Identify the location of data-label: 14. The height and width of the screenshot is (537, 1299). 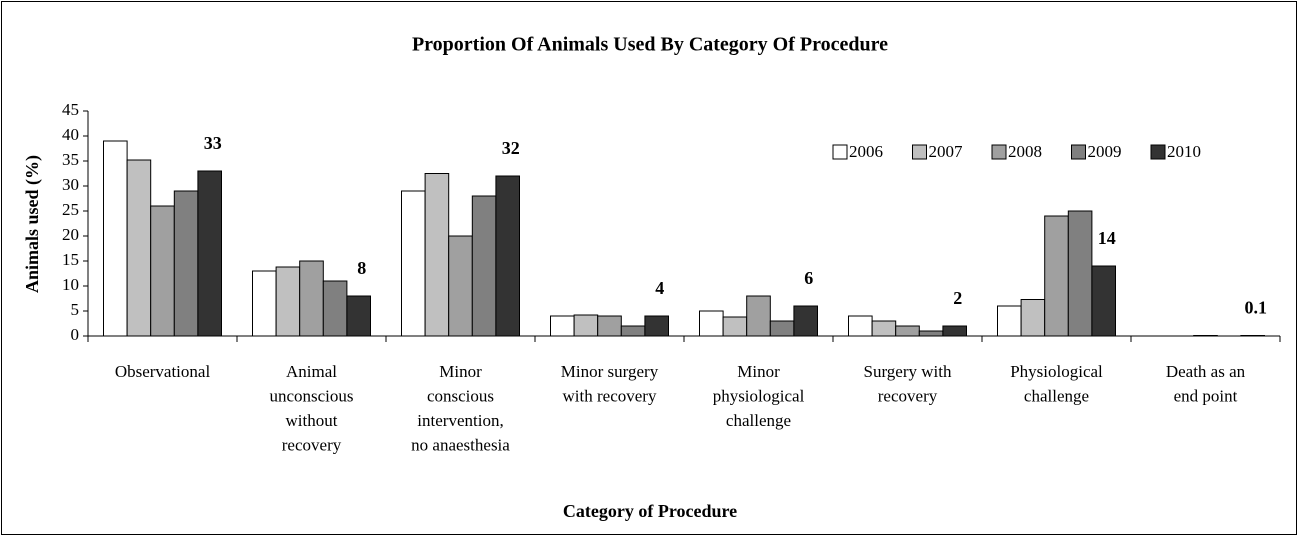
(1107, 238).